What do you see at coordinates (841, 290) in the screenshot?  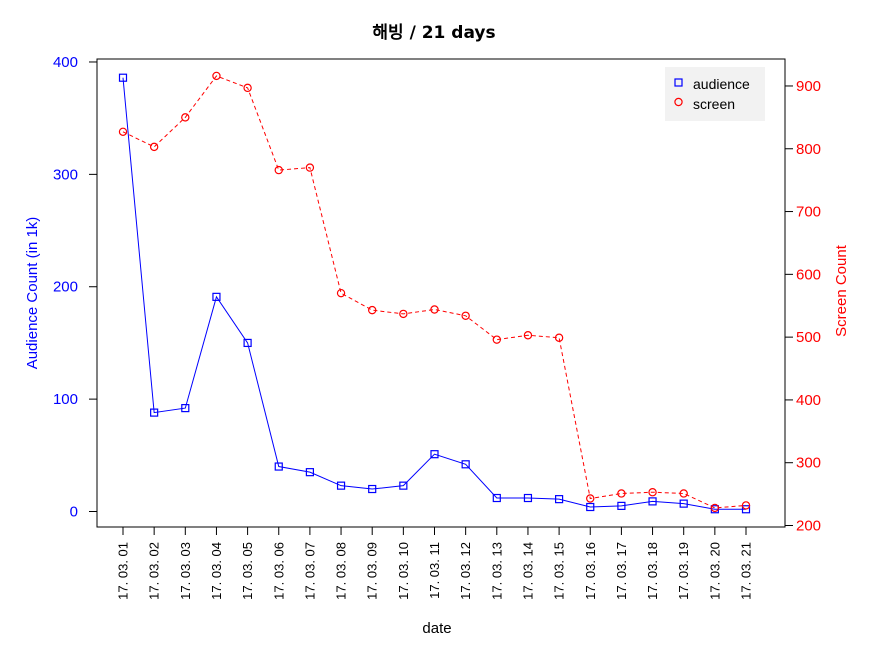 I see `y-right-axis-label: Screen Count` at bounding box center [841, 290].